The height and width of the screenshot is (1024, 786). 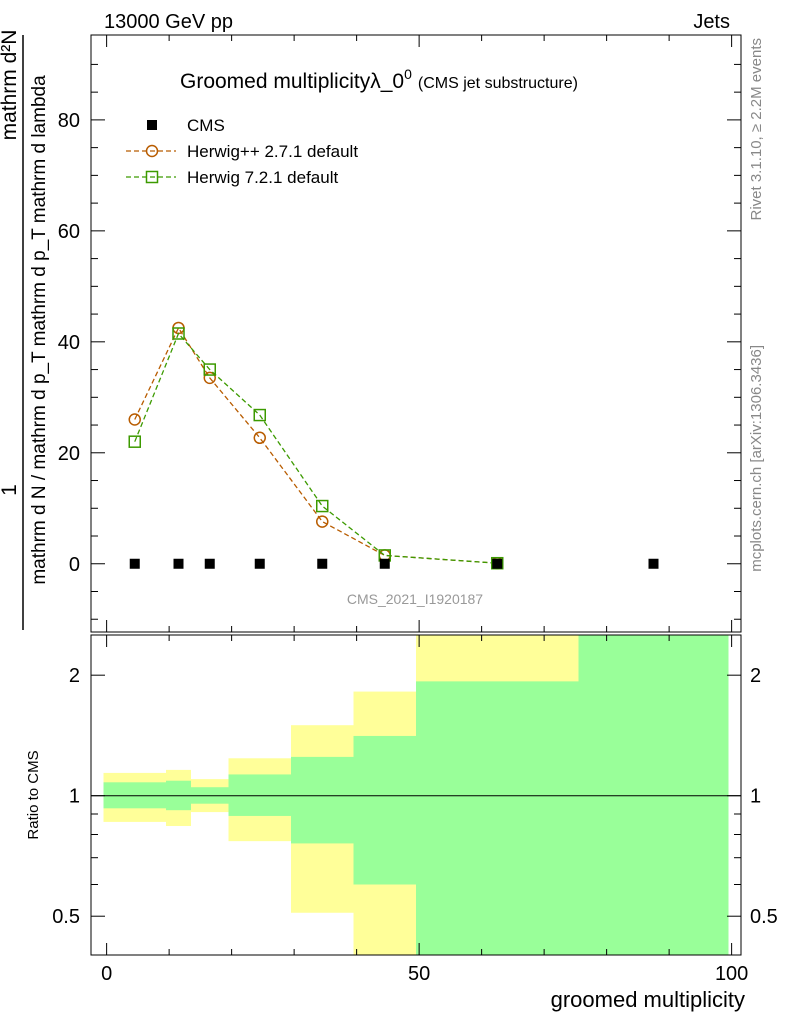 I want to click on x-tick-label: 50, so click(x=419, y=974).